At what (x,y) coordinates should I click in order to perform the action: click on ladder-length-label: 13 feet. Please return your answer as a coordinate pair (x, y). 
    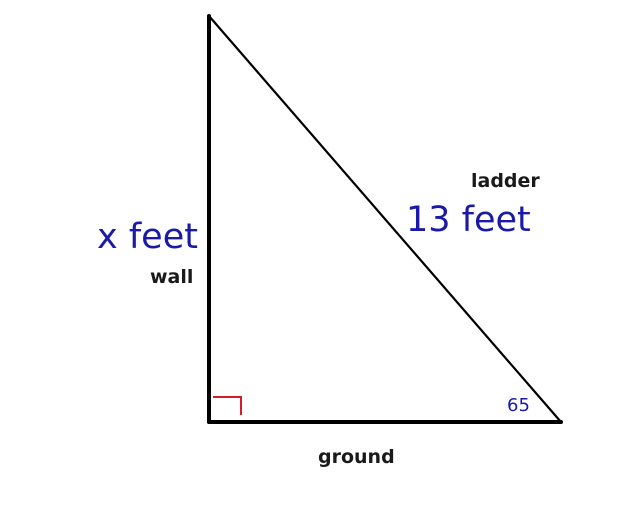
    Looking at the image, I should click on (468, 220).